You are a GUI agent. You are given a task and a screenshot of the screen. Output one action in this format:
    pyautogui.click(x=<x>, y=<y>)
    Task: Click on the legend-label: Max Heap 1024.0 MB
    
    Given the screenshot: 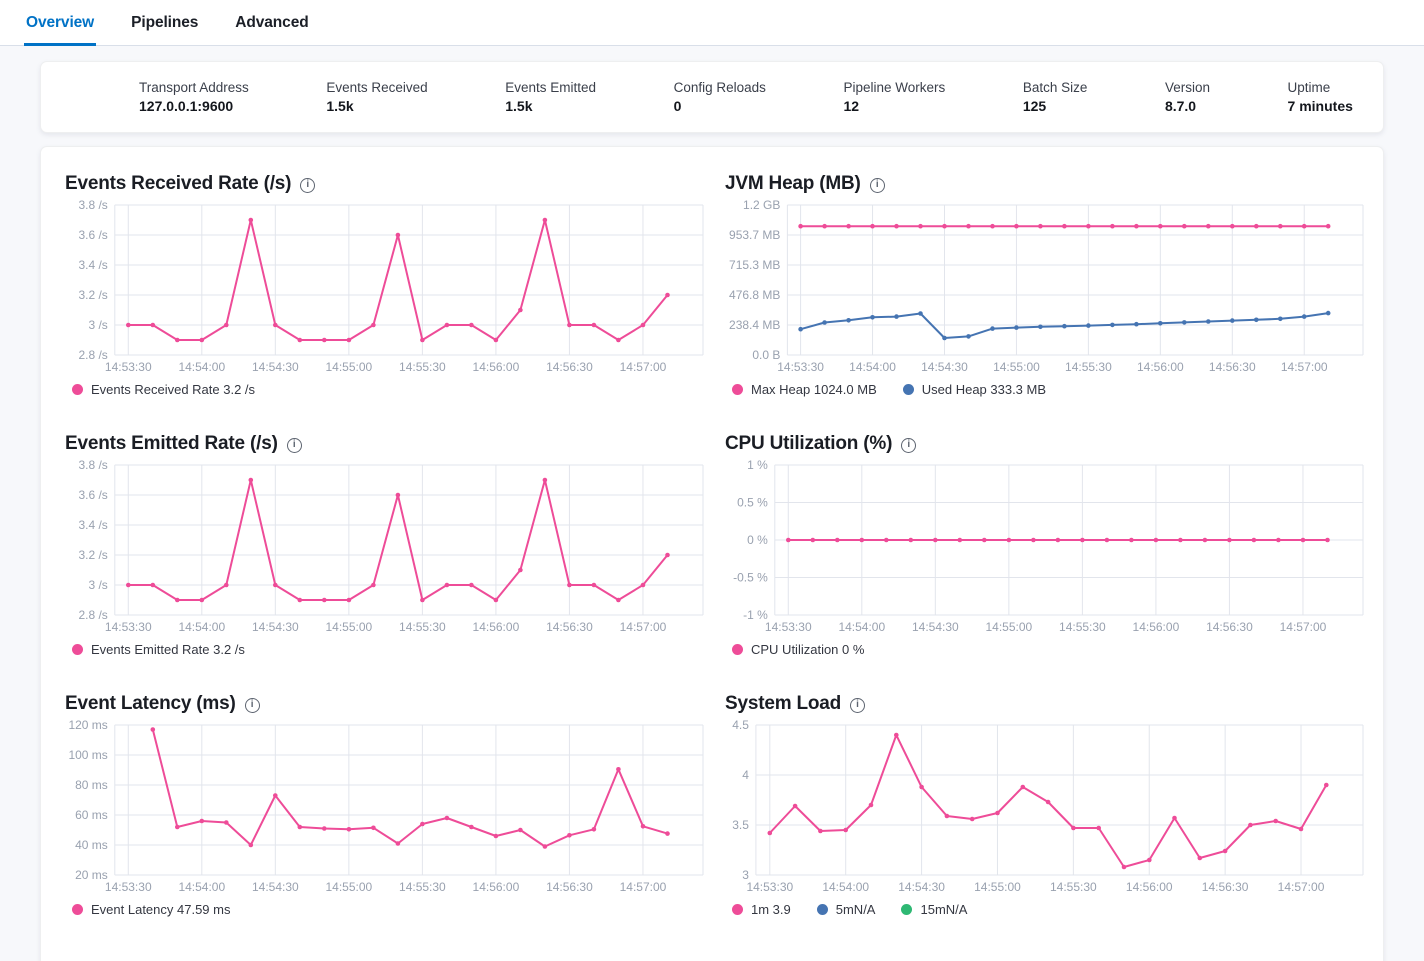 What is the action you would take?
    pyautogui.click(x=814, y=389)
    